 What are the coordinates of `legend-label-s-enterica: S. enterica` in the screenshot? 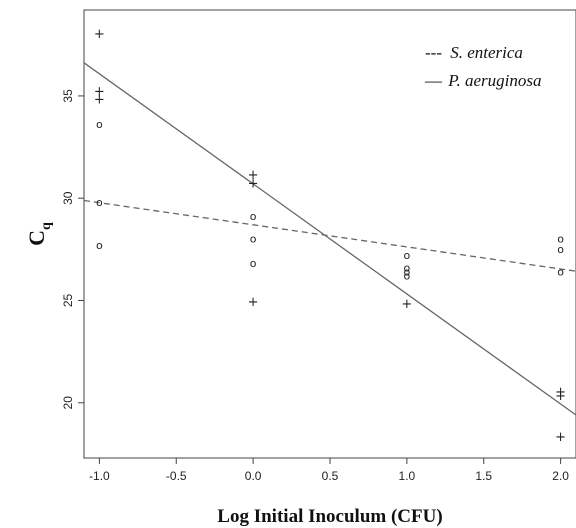 It's located at (486, 52).